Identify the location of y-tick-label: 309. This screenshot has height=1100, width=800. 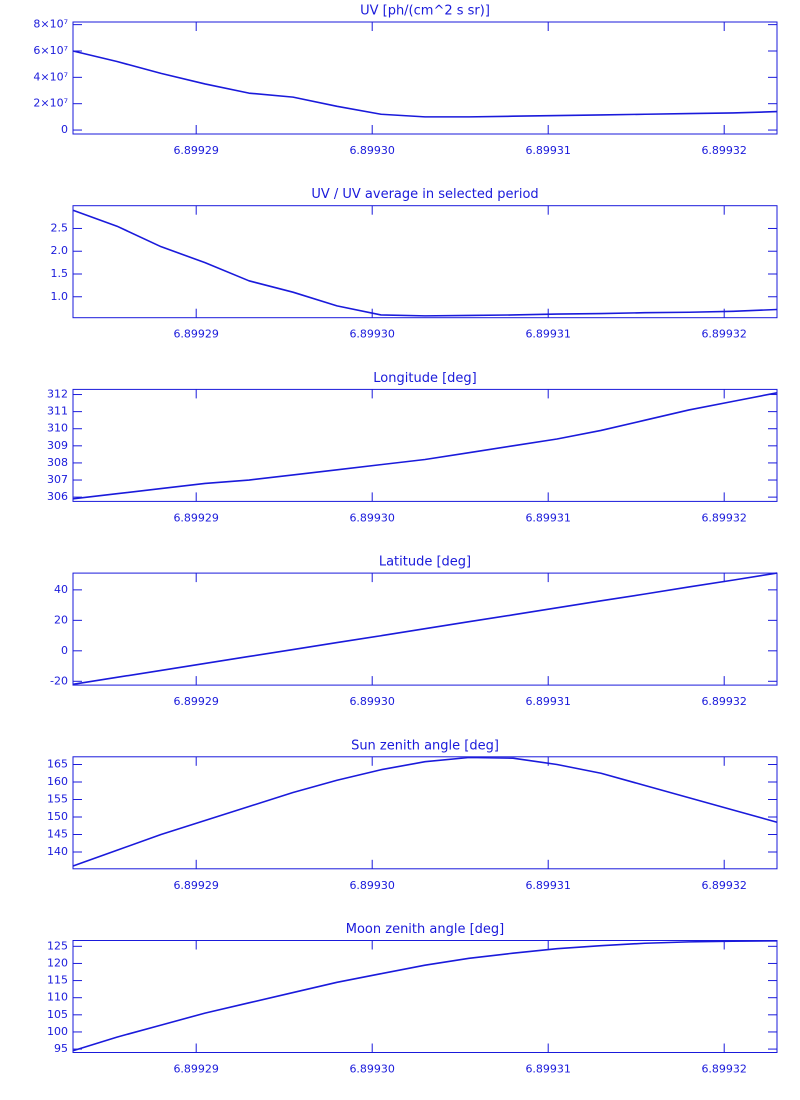
(57, 445).